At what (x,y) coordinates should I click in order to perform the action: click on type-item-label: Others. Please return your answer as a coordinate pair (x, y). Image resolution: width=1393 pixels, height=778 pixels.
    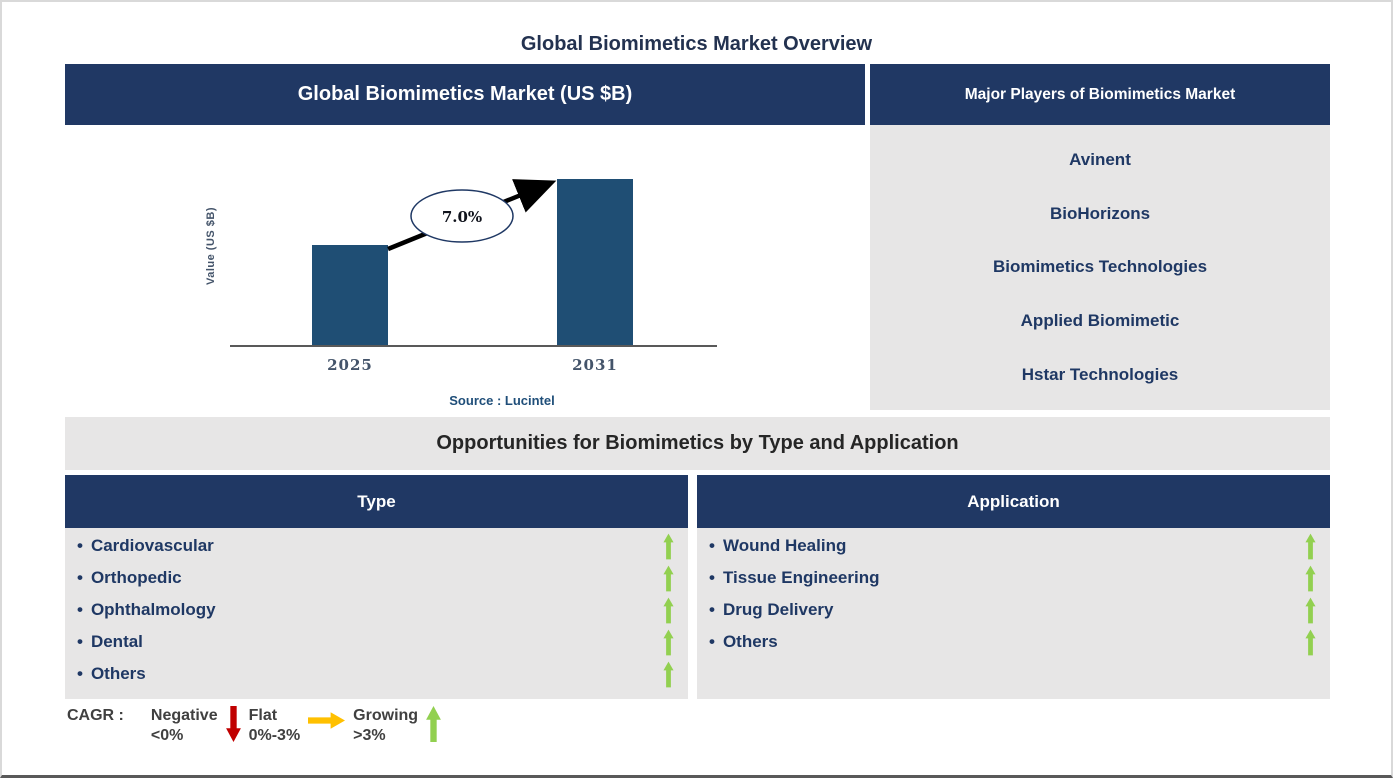
    Looking at the image, I should click on (118, 673).